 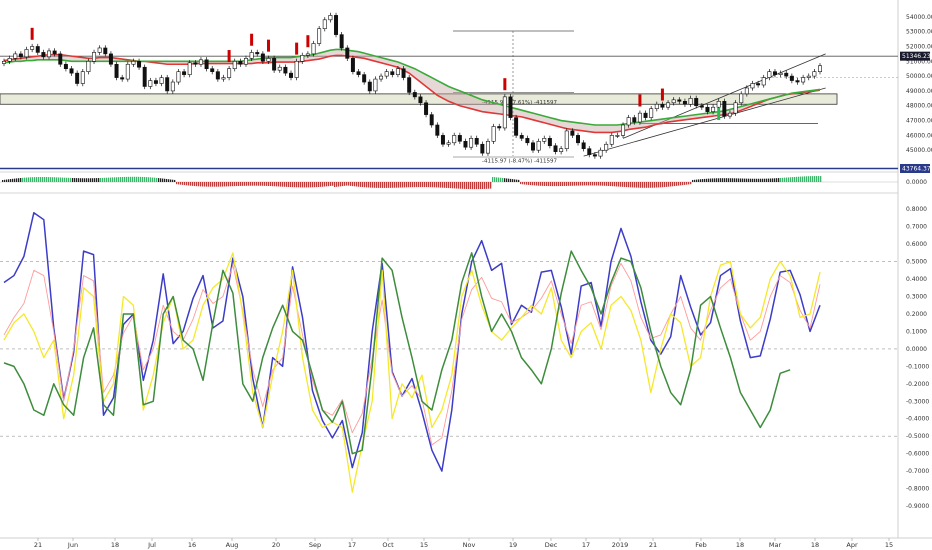 I want to click on oscillator-y-tick: -0.7000, so click(x=917, y=471).